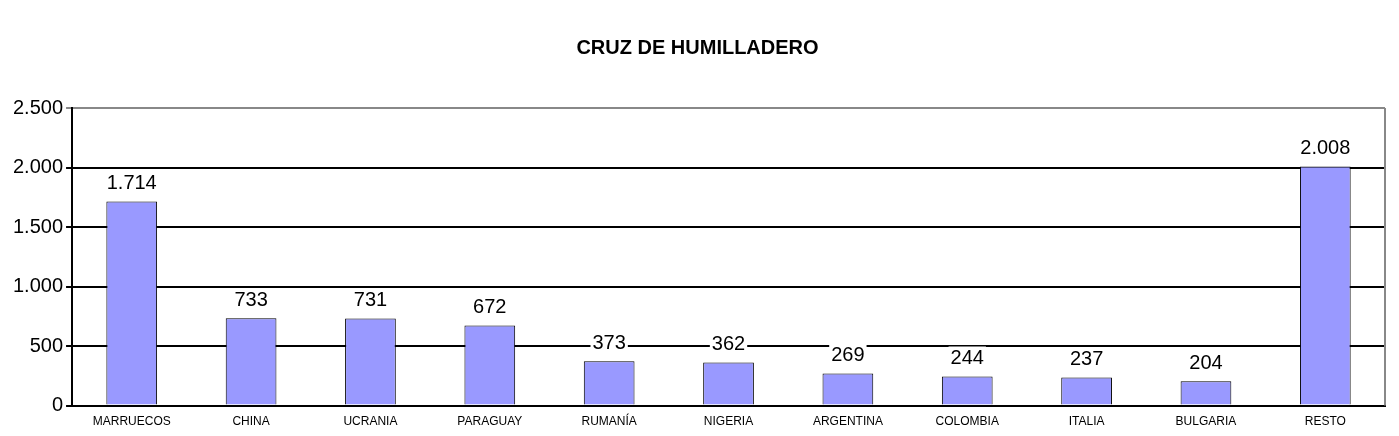 Image resolution: width=1399 pixels, height=436 pixels. What do you see at coordinates (1206, 421) in the screenshot?
I see `x-tick-label: BULGARIA` at bounding box center [1206, 421].